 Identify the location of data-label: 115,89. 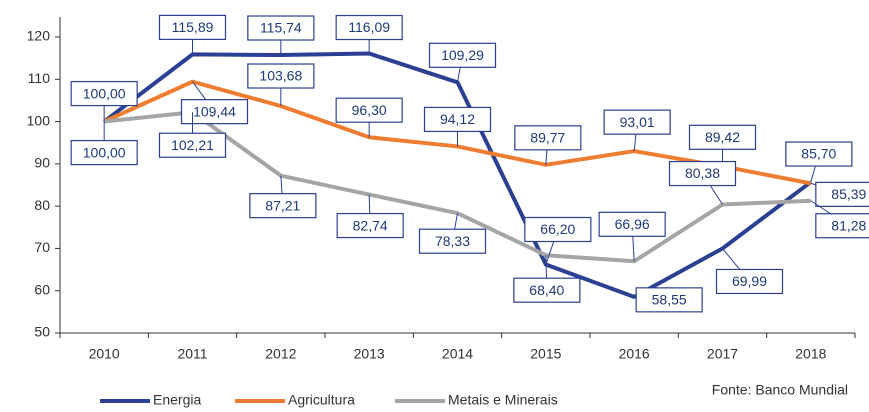
(192, 34).